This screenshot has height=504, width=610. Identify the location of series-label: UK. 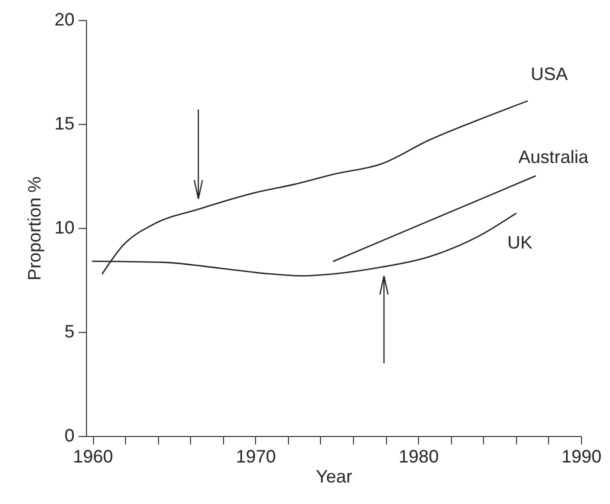
(519, 242).